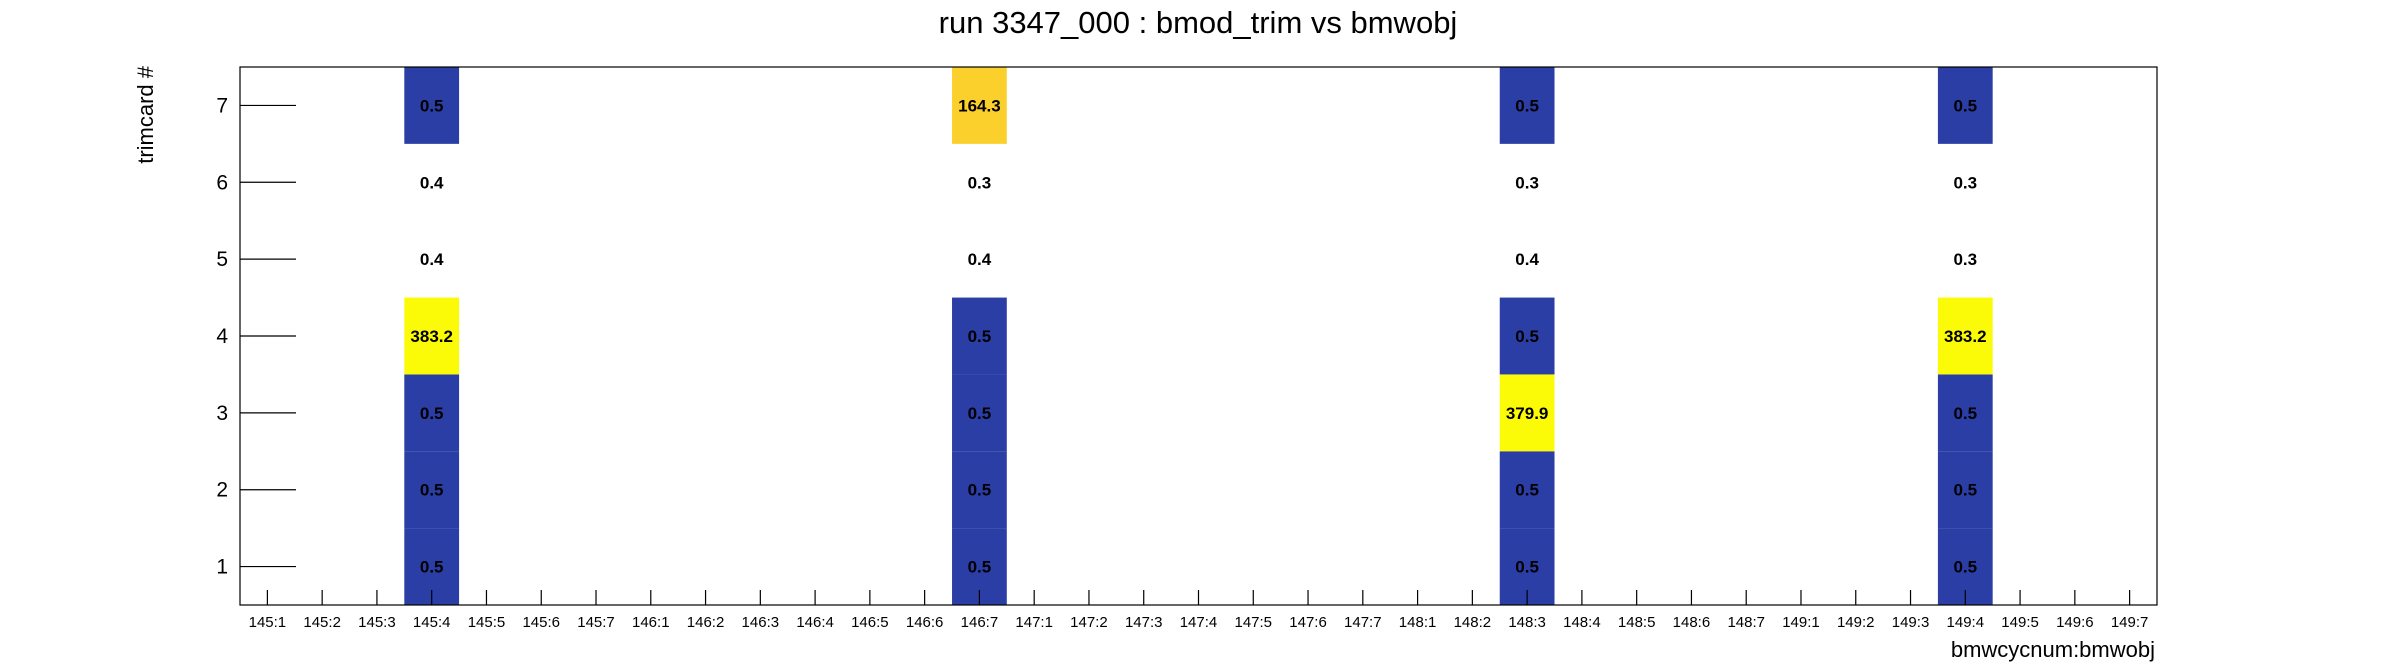 The width and height of the screenshot is (2396, 672). Describe the element at coordinates (145, 114) in the screenshot. I see `y-axis-label: trimcard #` at that location.